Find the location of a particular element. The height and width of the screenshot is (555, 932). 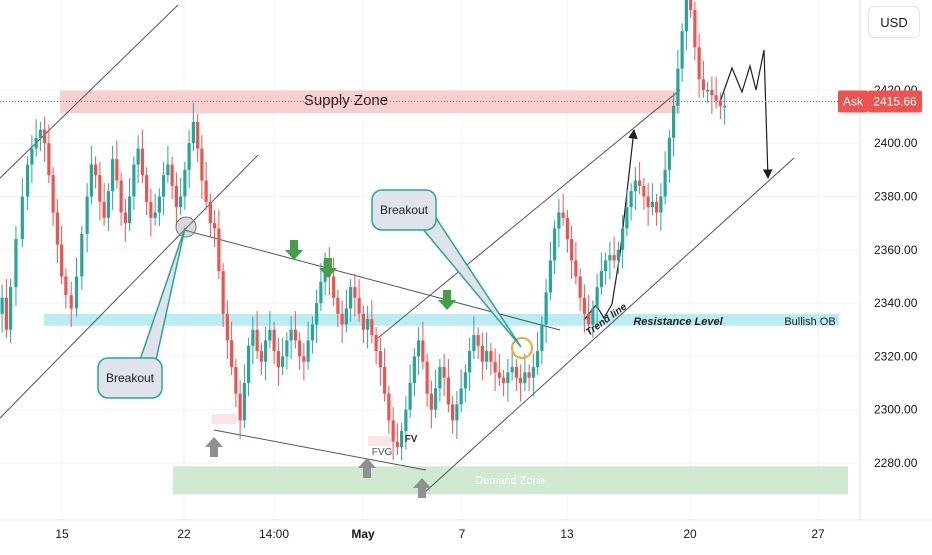

bullish-ob-label: Bullish OB is located at coordinates (809, 322).